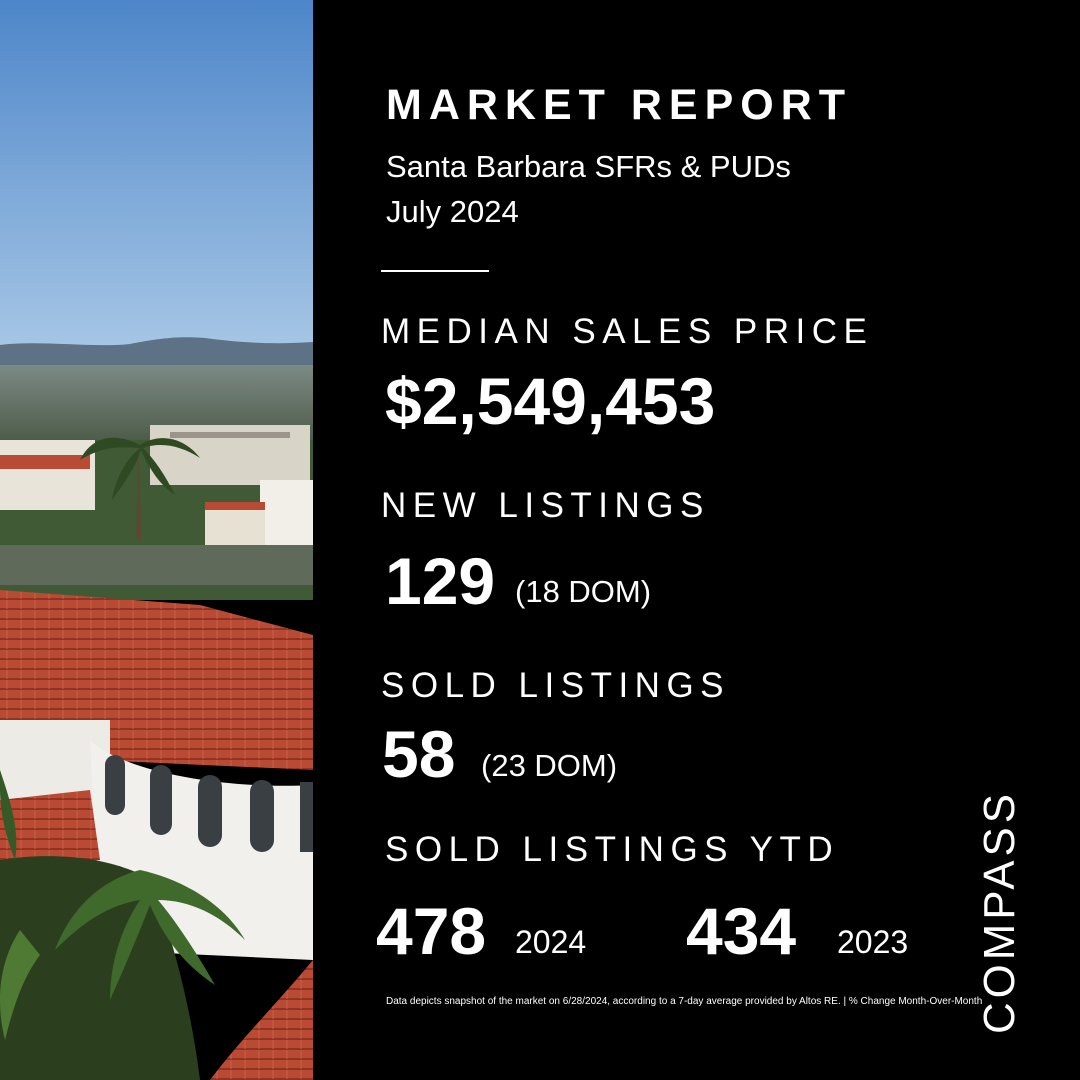 This screenshot has height=1080, width=1080. I want to click on new-listings-label: NEW LISTINGS, so click(545, 505).